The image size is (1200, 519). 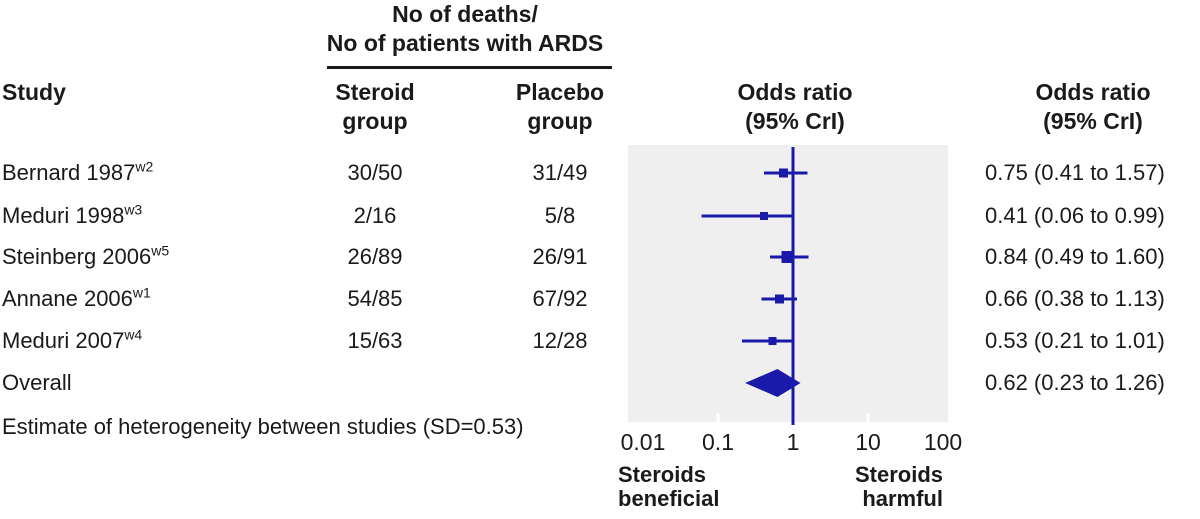 I want to click on header-rule, so click(x=469, y=67).